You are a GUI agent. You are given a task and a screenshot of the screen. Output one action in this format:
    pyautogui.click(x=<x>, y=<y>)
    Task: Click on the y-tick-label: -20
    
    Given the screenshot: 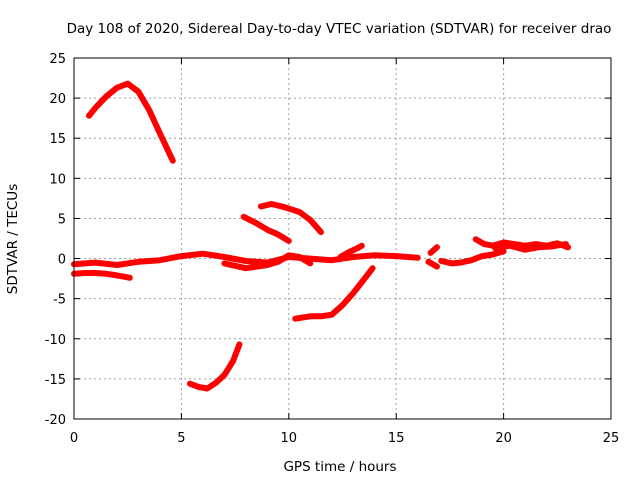 What is the action you would take?
    pyautogui.click(x=55, y=420)
    